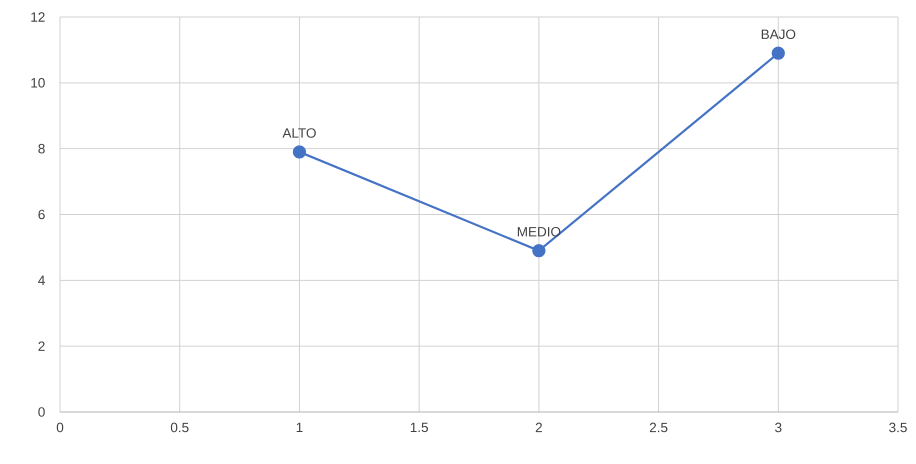 The width and height of the screenshot is (916, 464). I want to click on x-tick-label: 1.5, so click(419, 427).